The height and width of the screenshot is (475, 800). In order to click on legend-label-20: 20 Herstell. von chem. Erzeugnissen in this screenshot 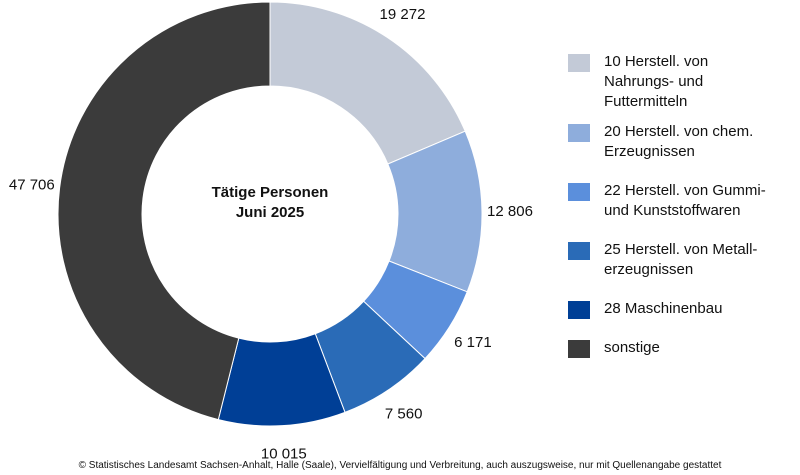, I will do `click(679, 141)`.